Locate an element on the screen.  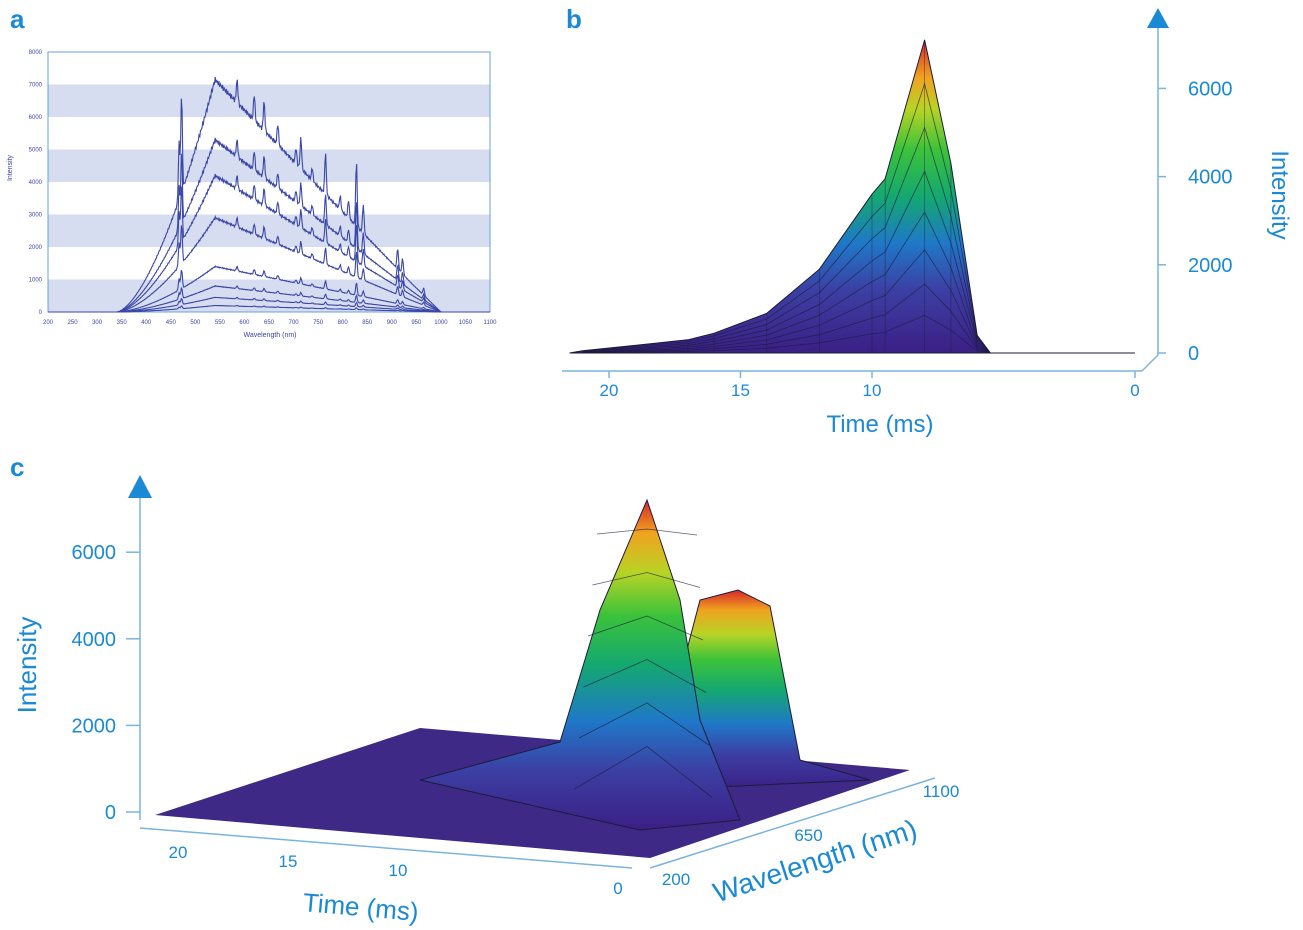
y-tick-label: 5000 is located at coordinates (36, 151).